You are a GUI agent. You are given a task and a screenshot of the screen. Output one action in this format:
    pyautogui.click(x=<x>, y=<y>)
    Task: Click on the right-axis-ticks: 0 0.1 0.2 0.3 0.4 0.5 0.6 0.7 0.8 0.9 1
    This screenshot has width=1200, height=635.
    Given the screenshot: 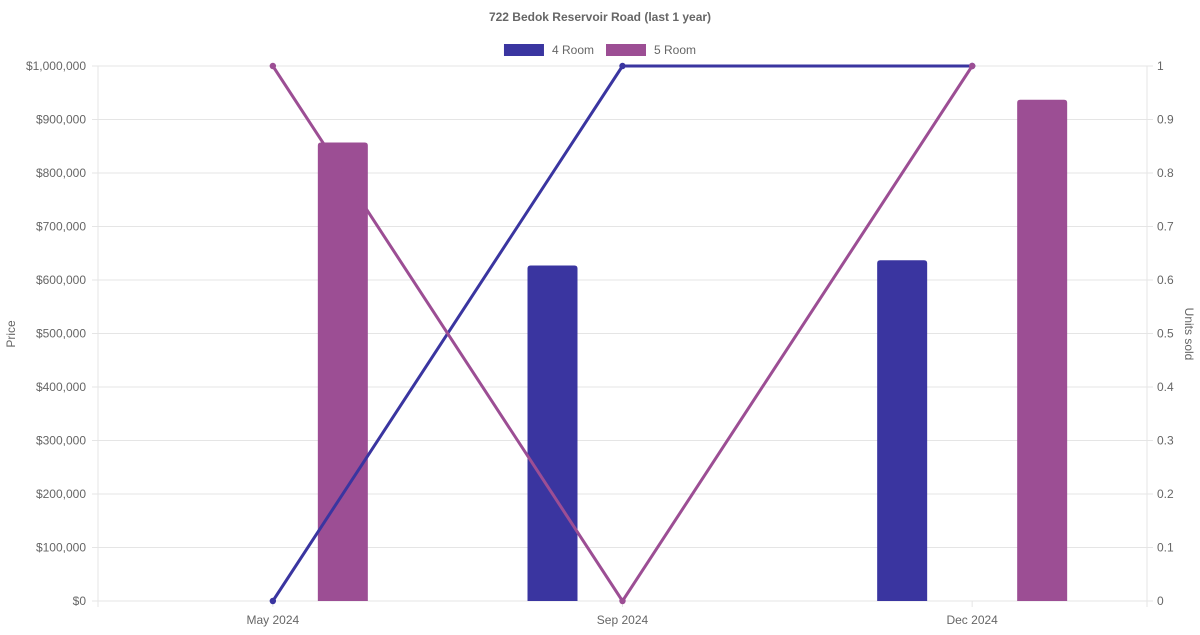 What is the action you would take?
    pyautogui.click(x=1165, y=333)
    